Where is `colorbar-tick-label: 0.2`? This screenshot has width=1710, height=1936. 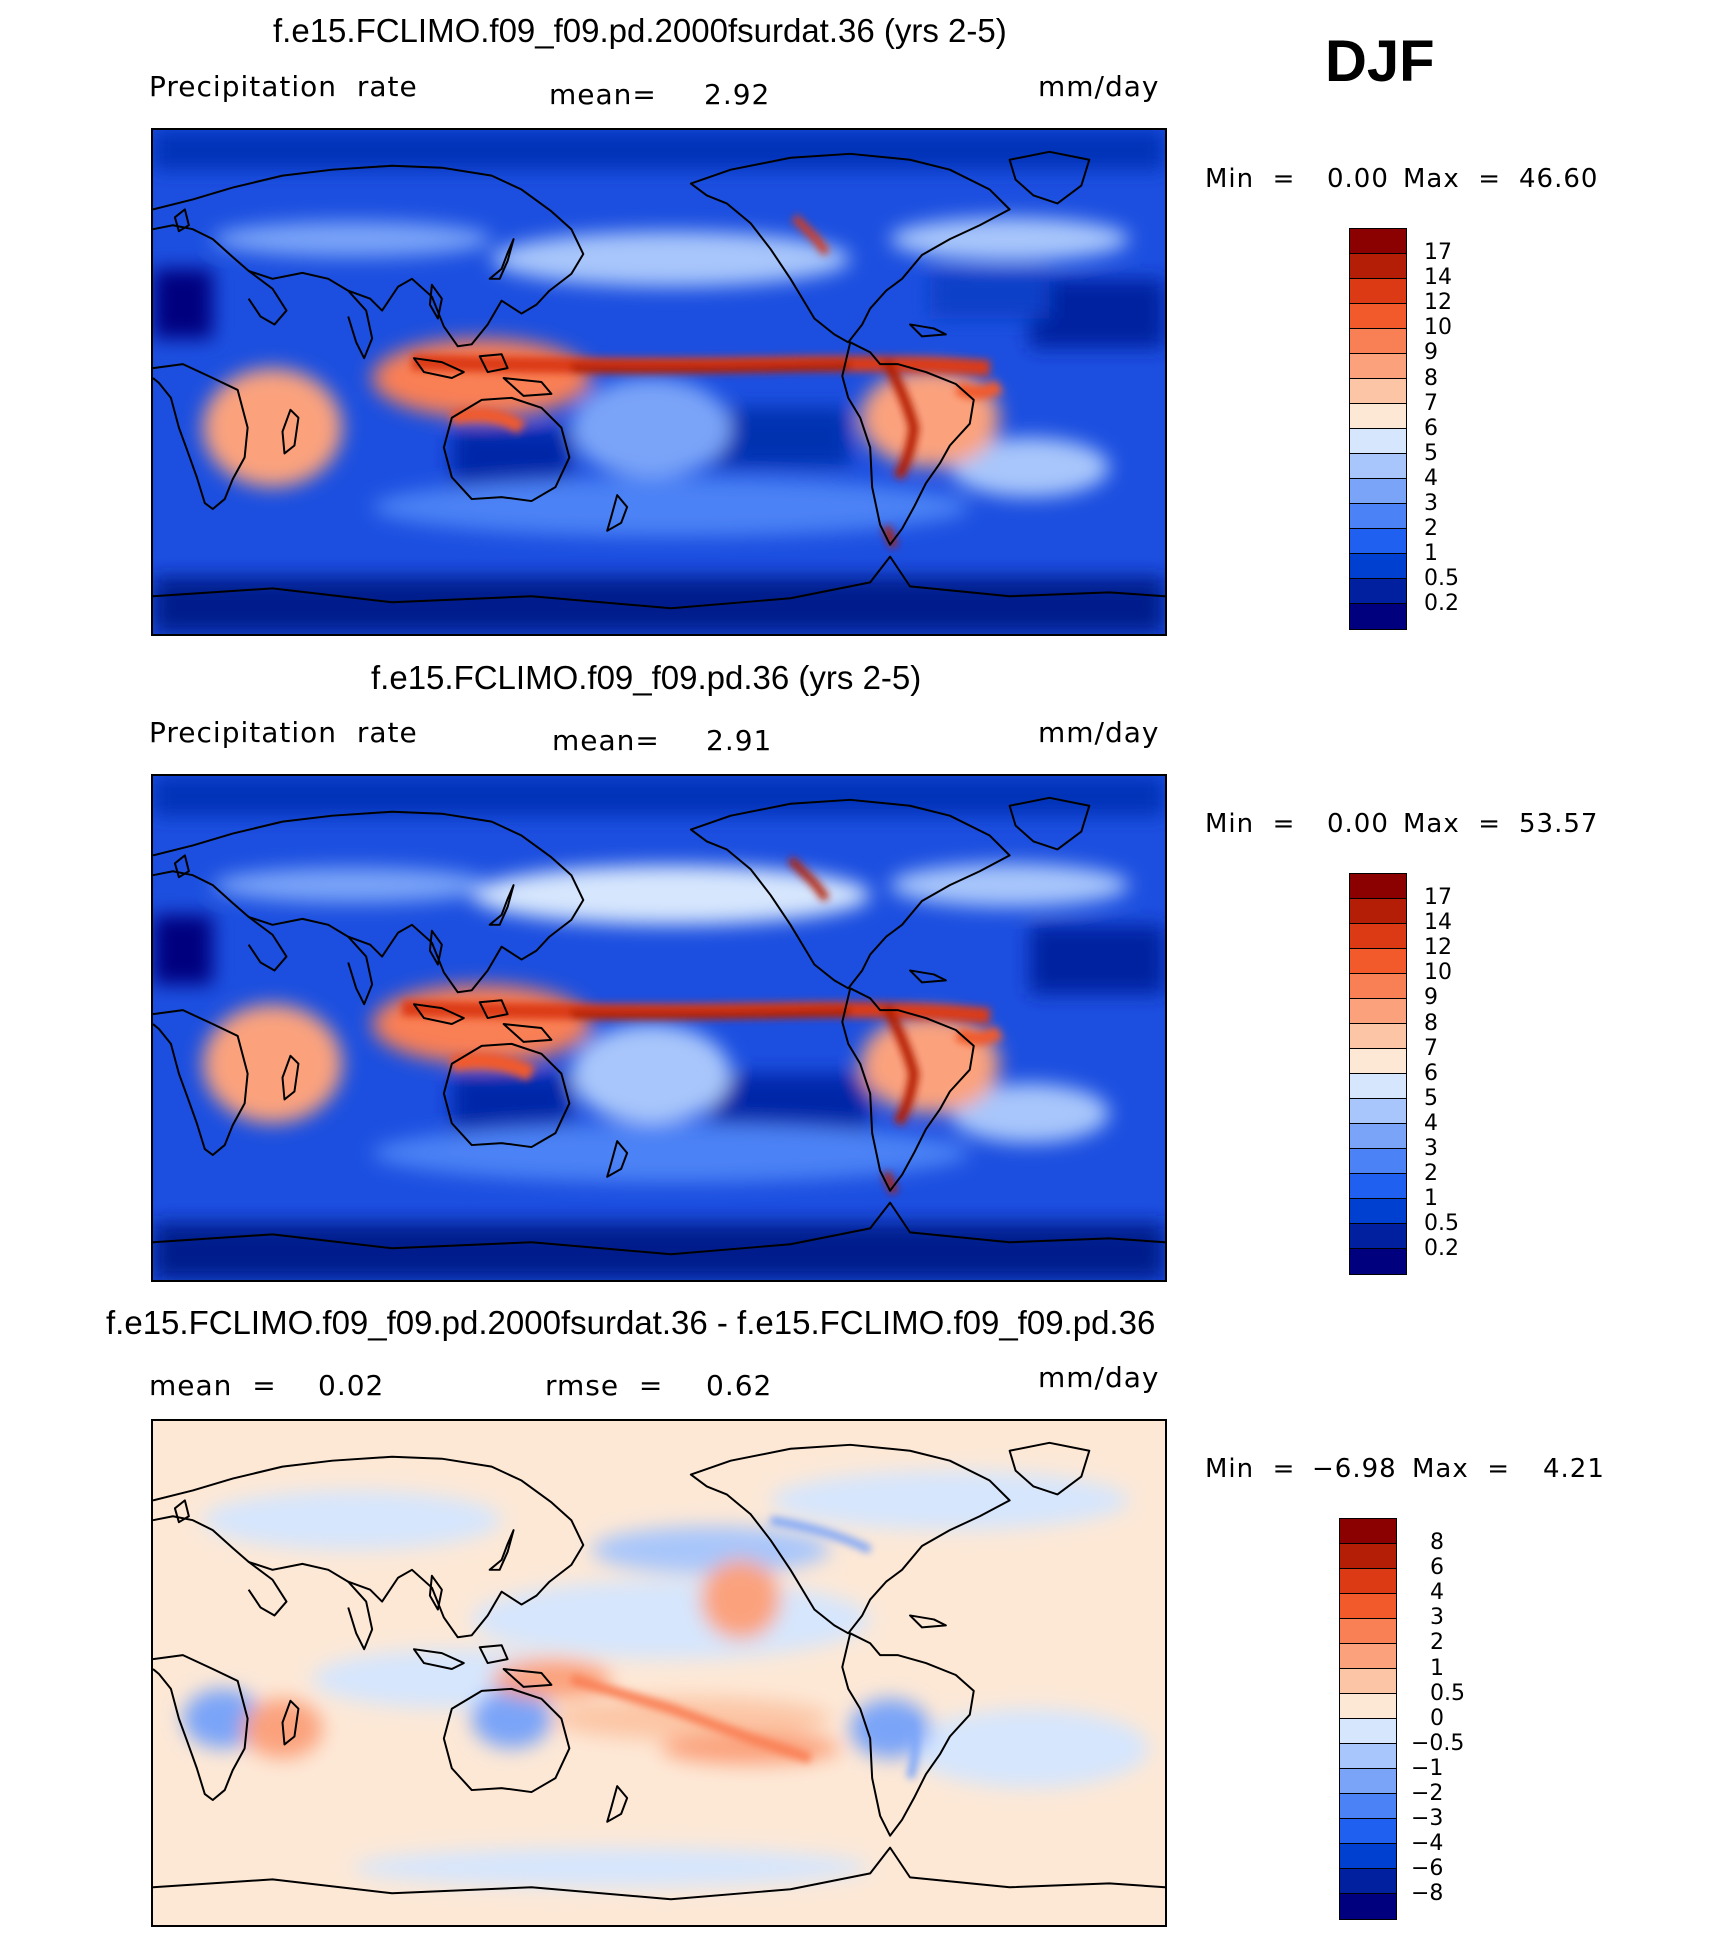
colorbar-tick-label: 0.2 is located at coordinates (1441, 604).